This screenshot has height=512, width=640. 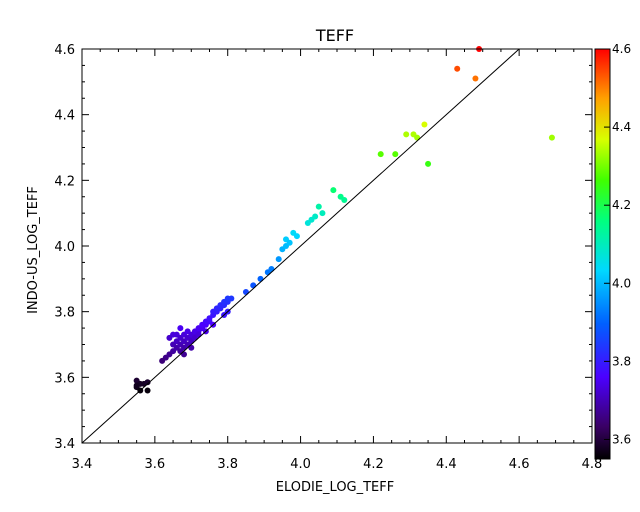 I want to click on y-tick-label: 4.2, so click(x=64, y=181).